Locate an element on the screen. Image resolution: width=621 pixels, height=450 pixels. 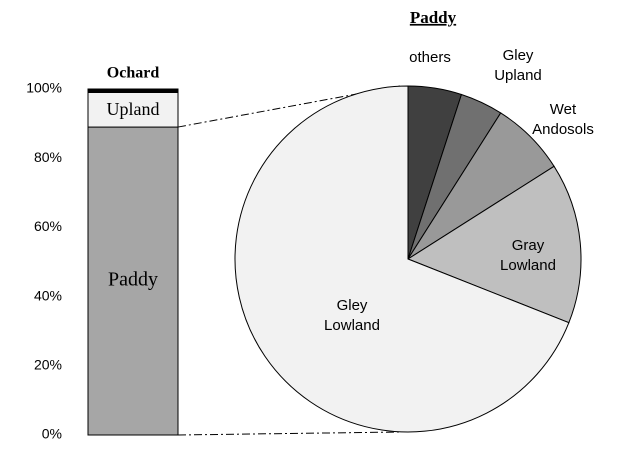
connector is located at coordinates (289, 433).